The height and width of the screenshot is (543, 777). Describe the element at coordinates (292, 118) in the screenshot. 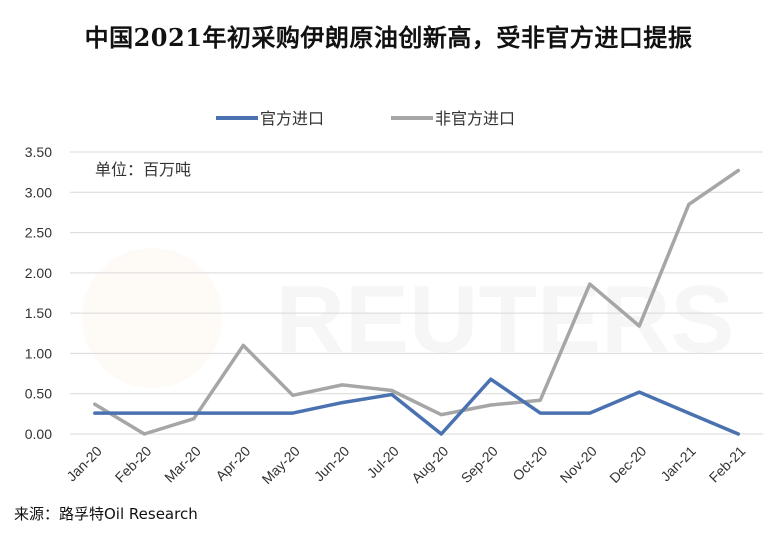

I see `legend-label: 官方进口` at that location.